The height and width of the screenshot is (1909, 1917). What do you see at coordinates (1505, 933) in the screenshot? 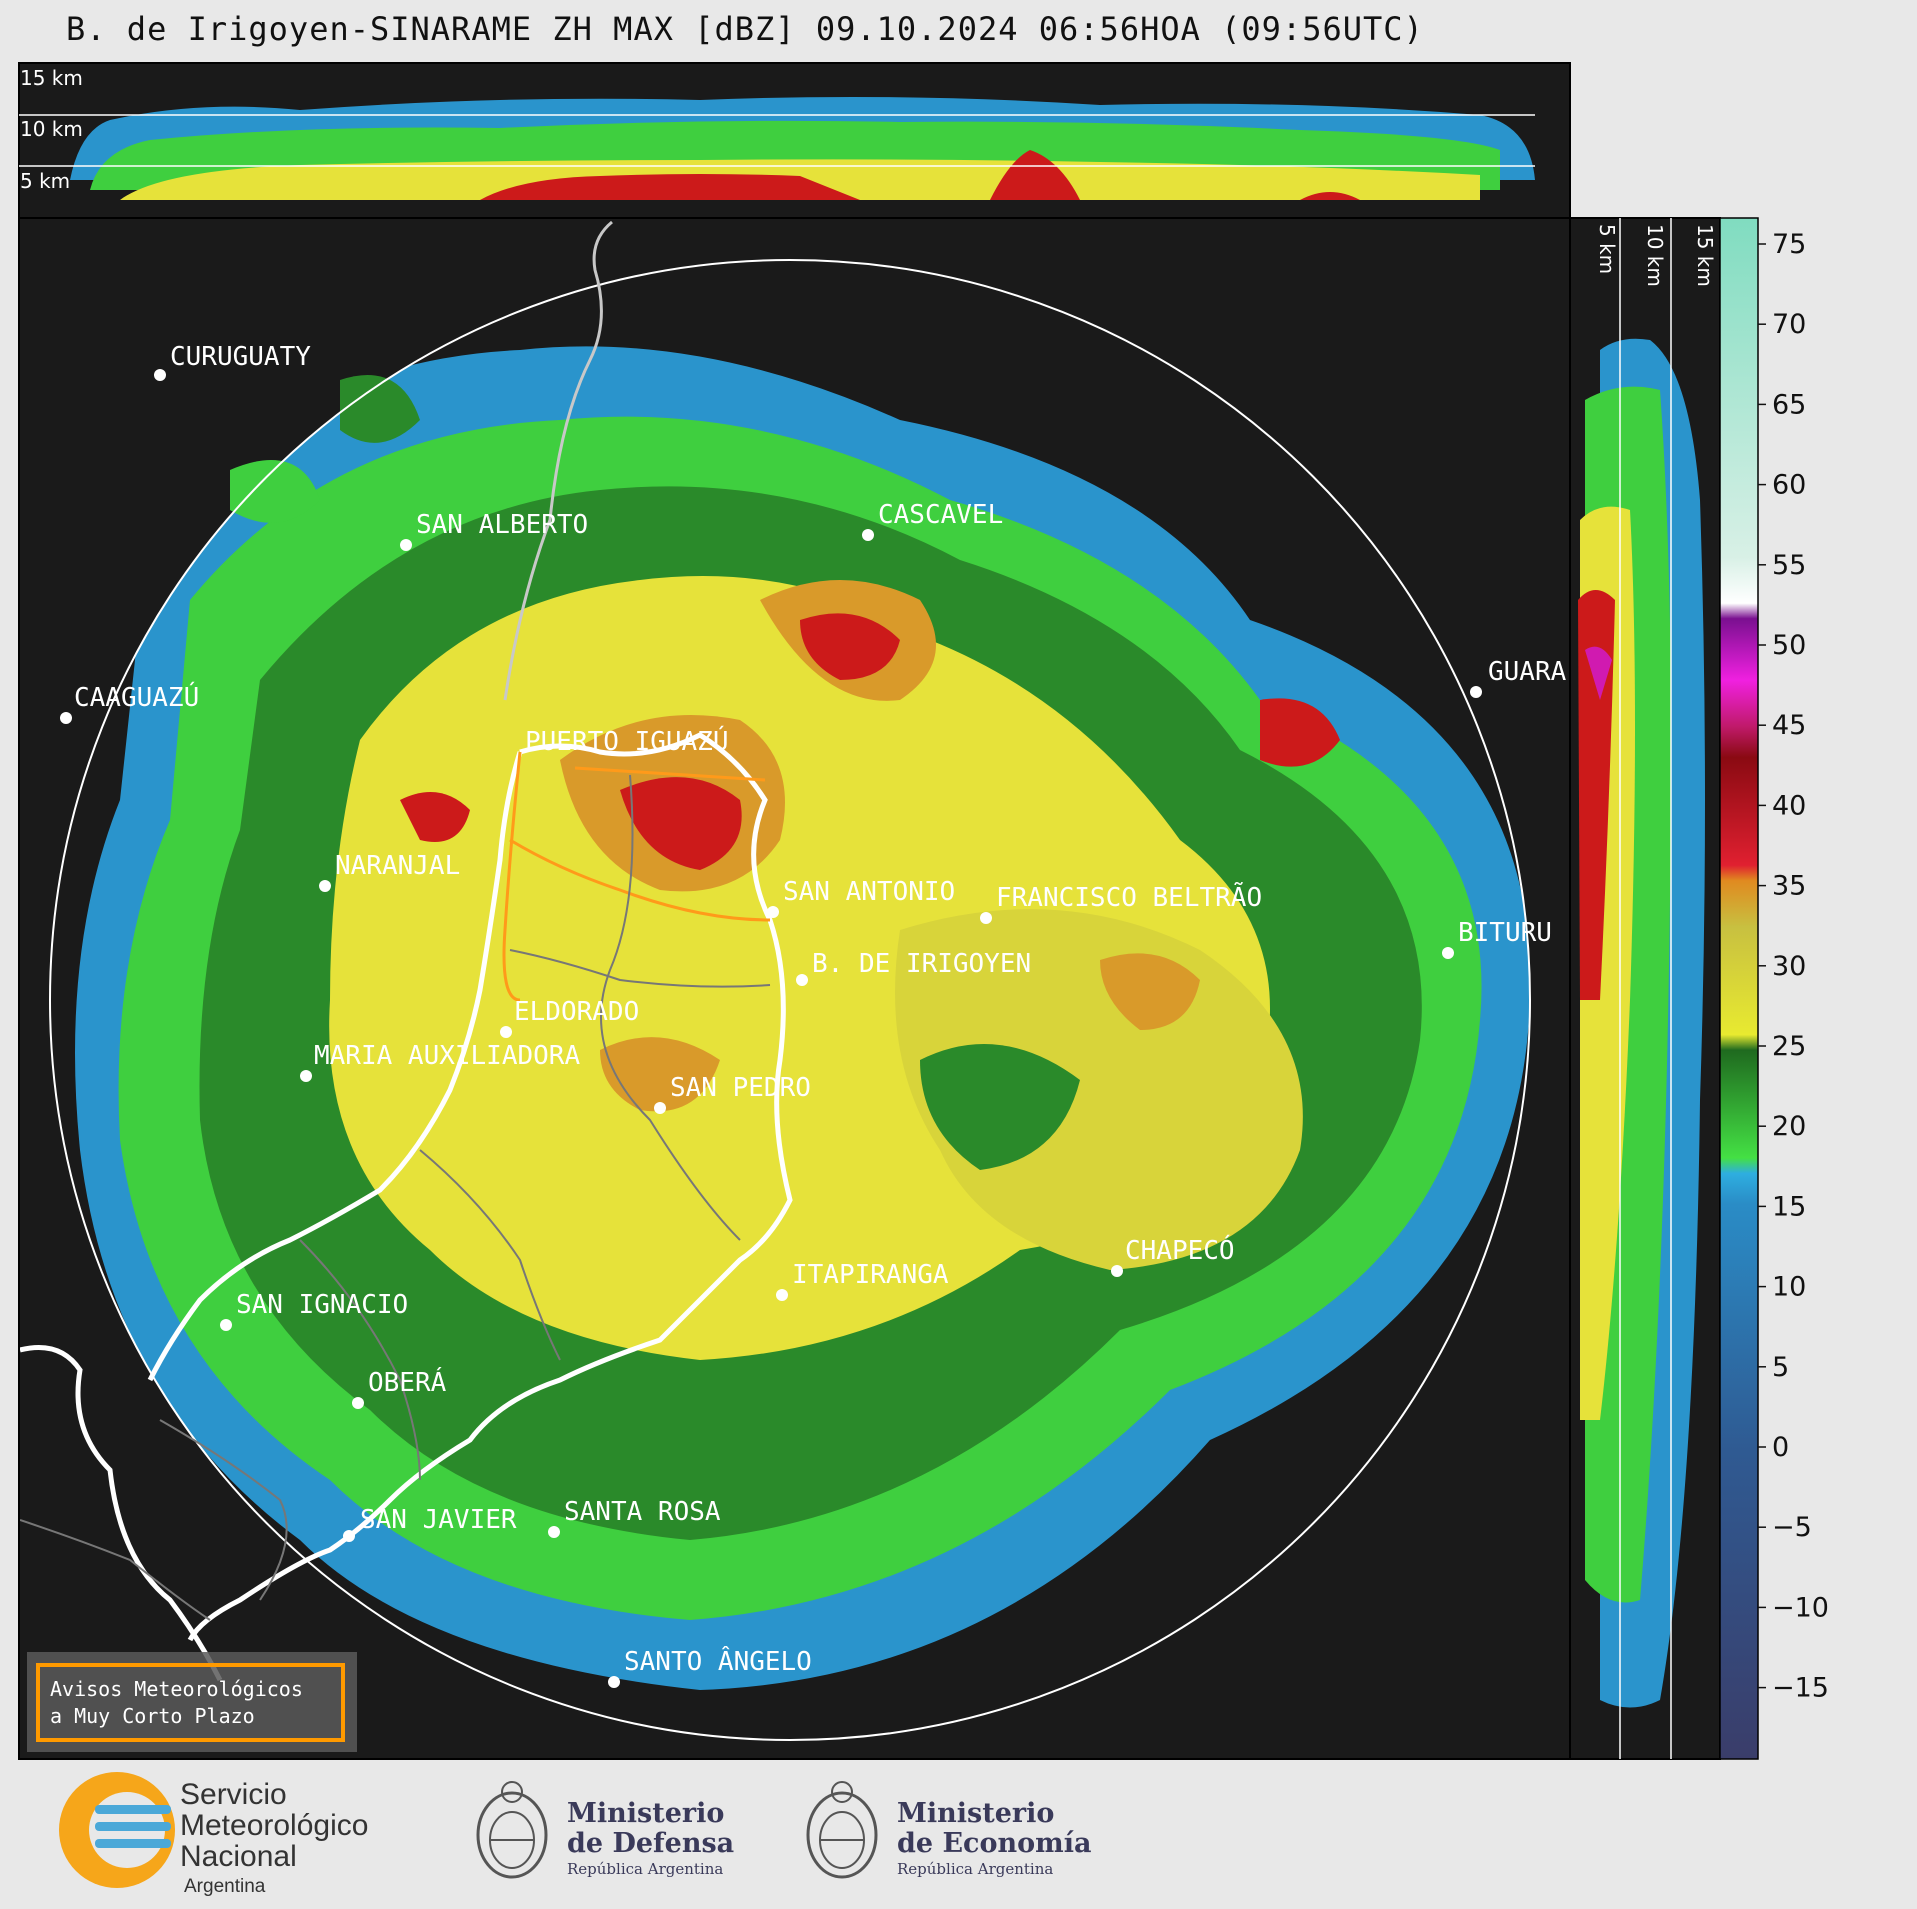
I see `city-label: BITURU` at bounding box center [1505, 933].